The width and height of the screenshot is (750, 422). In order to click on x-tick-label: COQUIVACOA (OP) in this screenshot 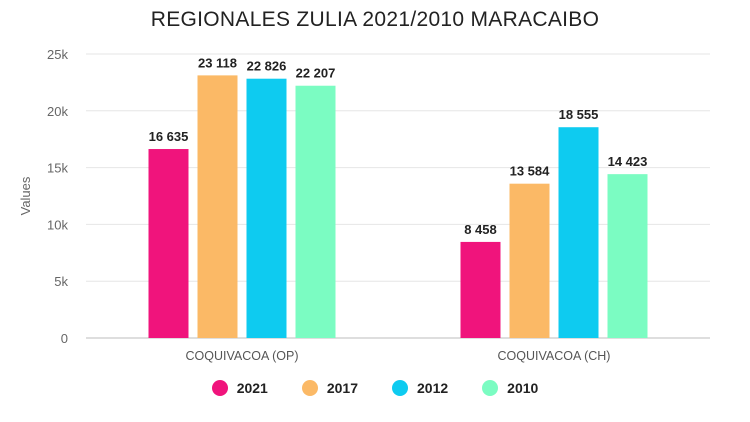, I will do `click(242, 356)`.